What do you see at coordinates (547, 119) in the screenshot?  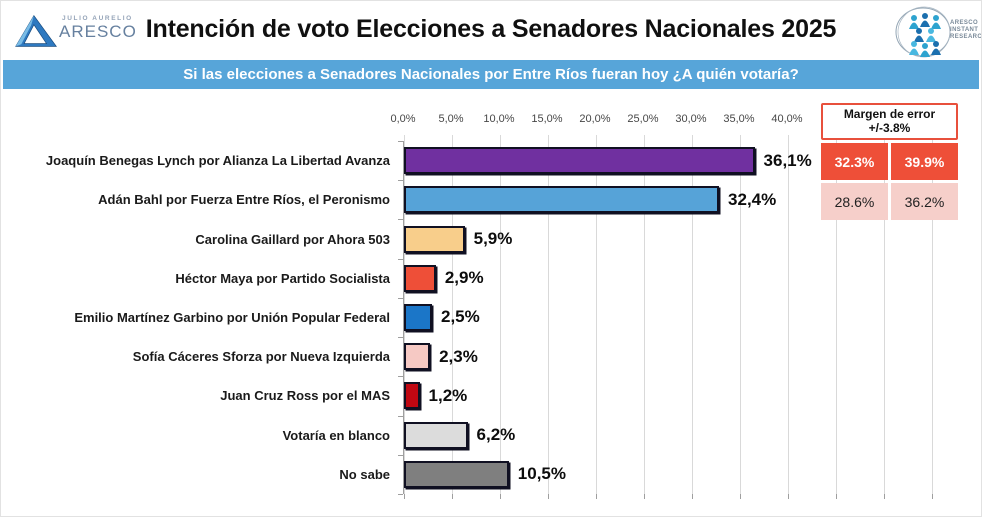 I see `x-tick-label: 15,0%` at bounding box center [547, 119].